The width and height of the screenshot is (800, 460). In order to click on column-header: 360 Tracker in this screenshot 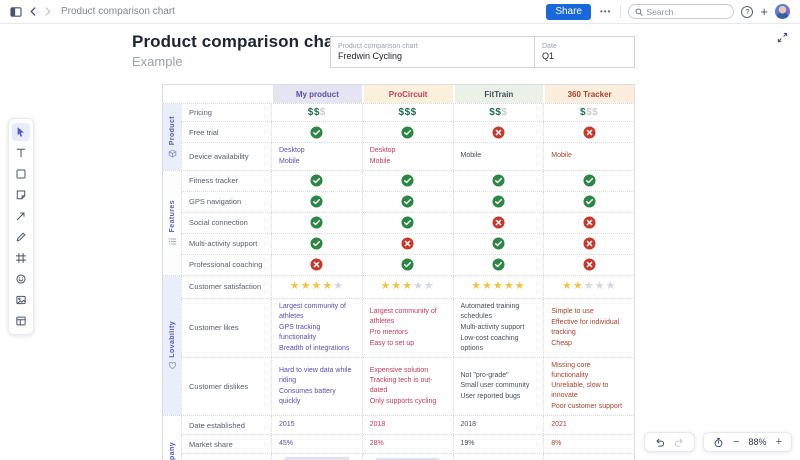, I will do `click(589, 94)`.